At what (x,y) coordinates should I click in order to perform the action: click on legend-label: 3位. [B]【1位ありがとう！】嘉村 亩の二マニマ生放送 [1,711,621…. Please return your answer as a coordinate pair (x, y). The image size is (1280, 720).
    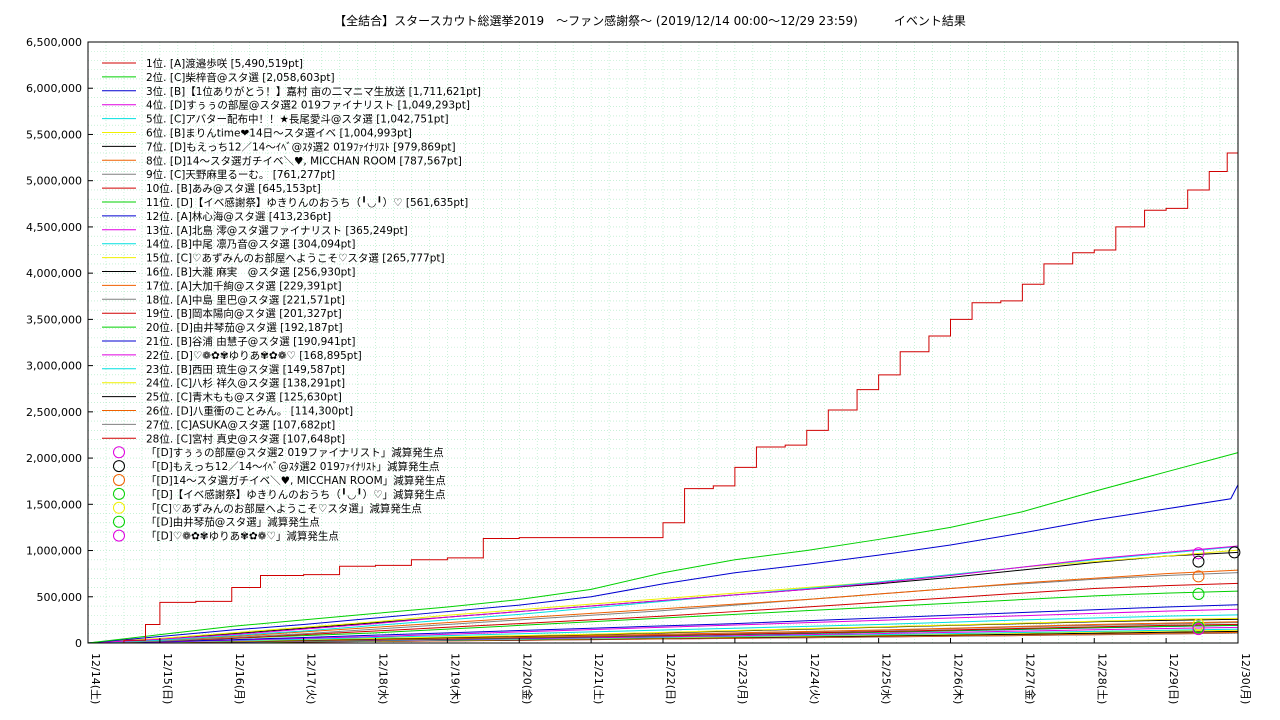
    Looking at the image, I should click on (313, 91).